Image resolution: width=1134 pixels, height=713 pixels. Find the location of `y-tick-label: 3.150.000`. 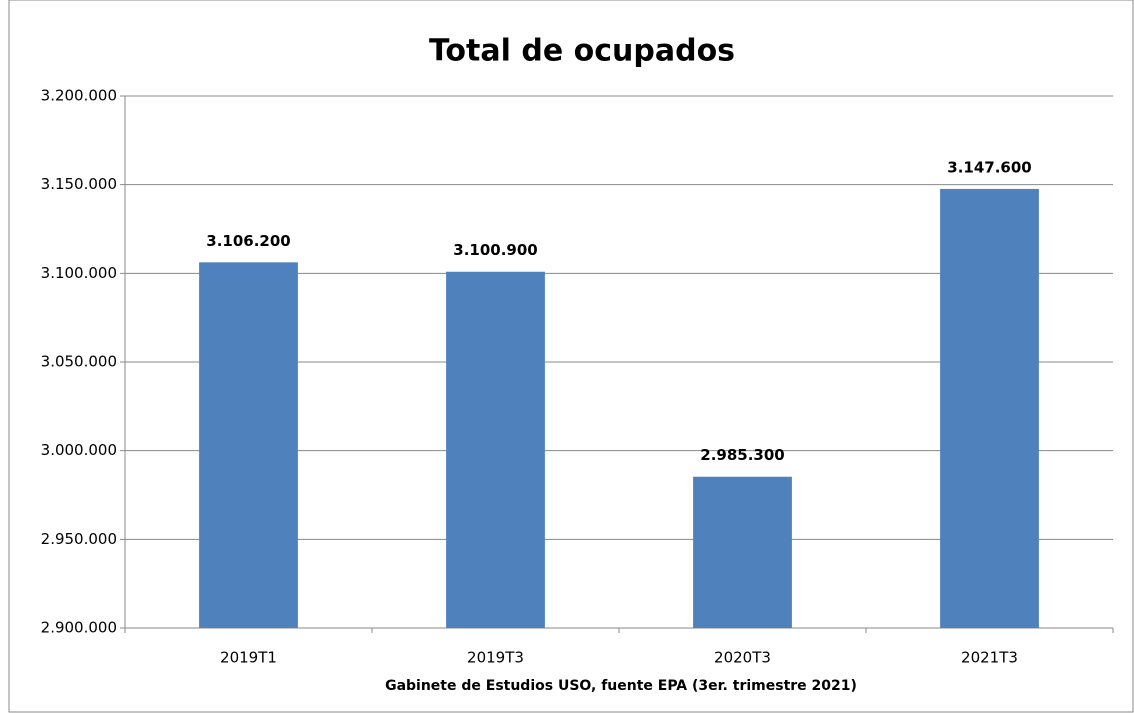

y-tick-label: 3.150.000 is located at coordinates (79, 184).